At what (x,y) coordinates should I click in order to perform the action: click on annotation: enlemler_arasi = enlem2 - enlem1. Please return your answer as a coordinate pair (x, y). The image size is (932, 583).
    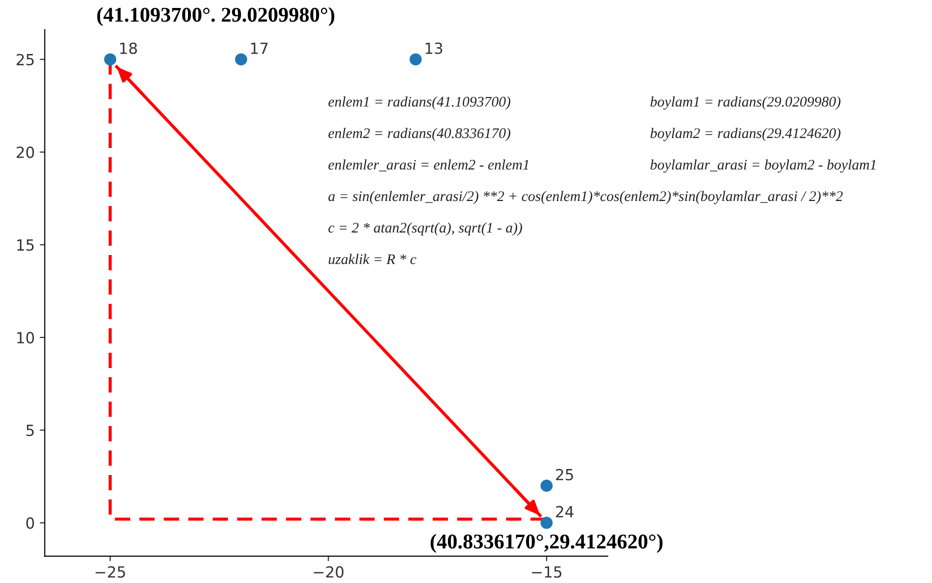
    Looking at the image, I should click on (428, 165).